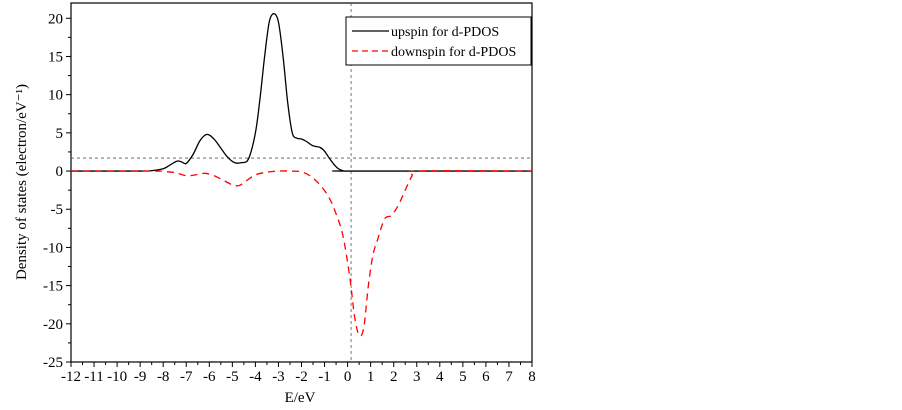  I want to click on x-tick-label: 6, so click(486, 377).